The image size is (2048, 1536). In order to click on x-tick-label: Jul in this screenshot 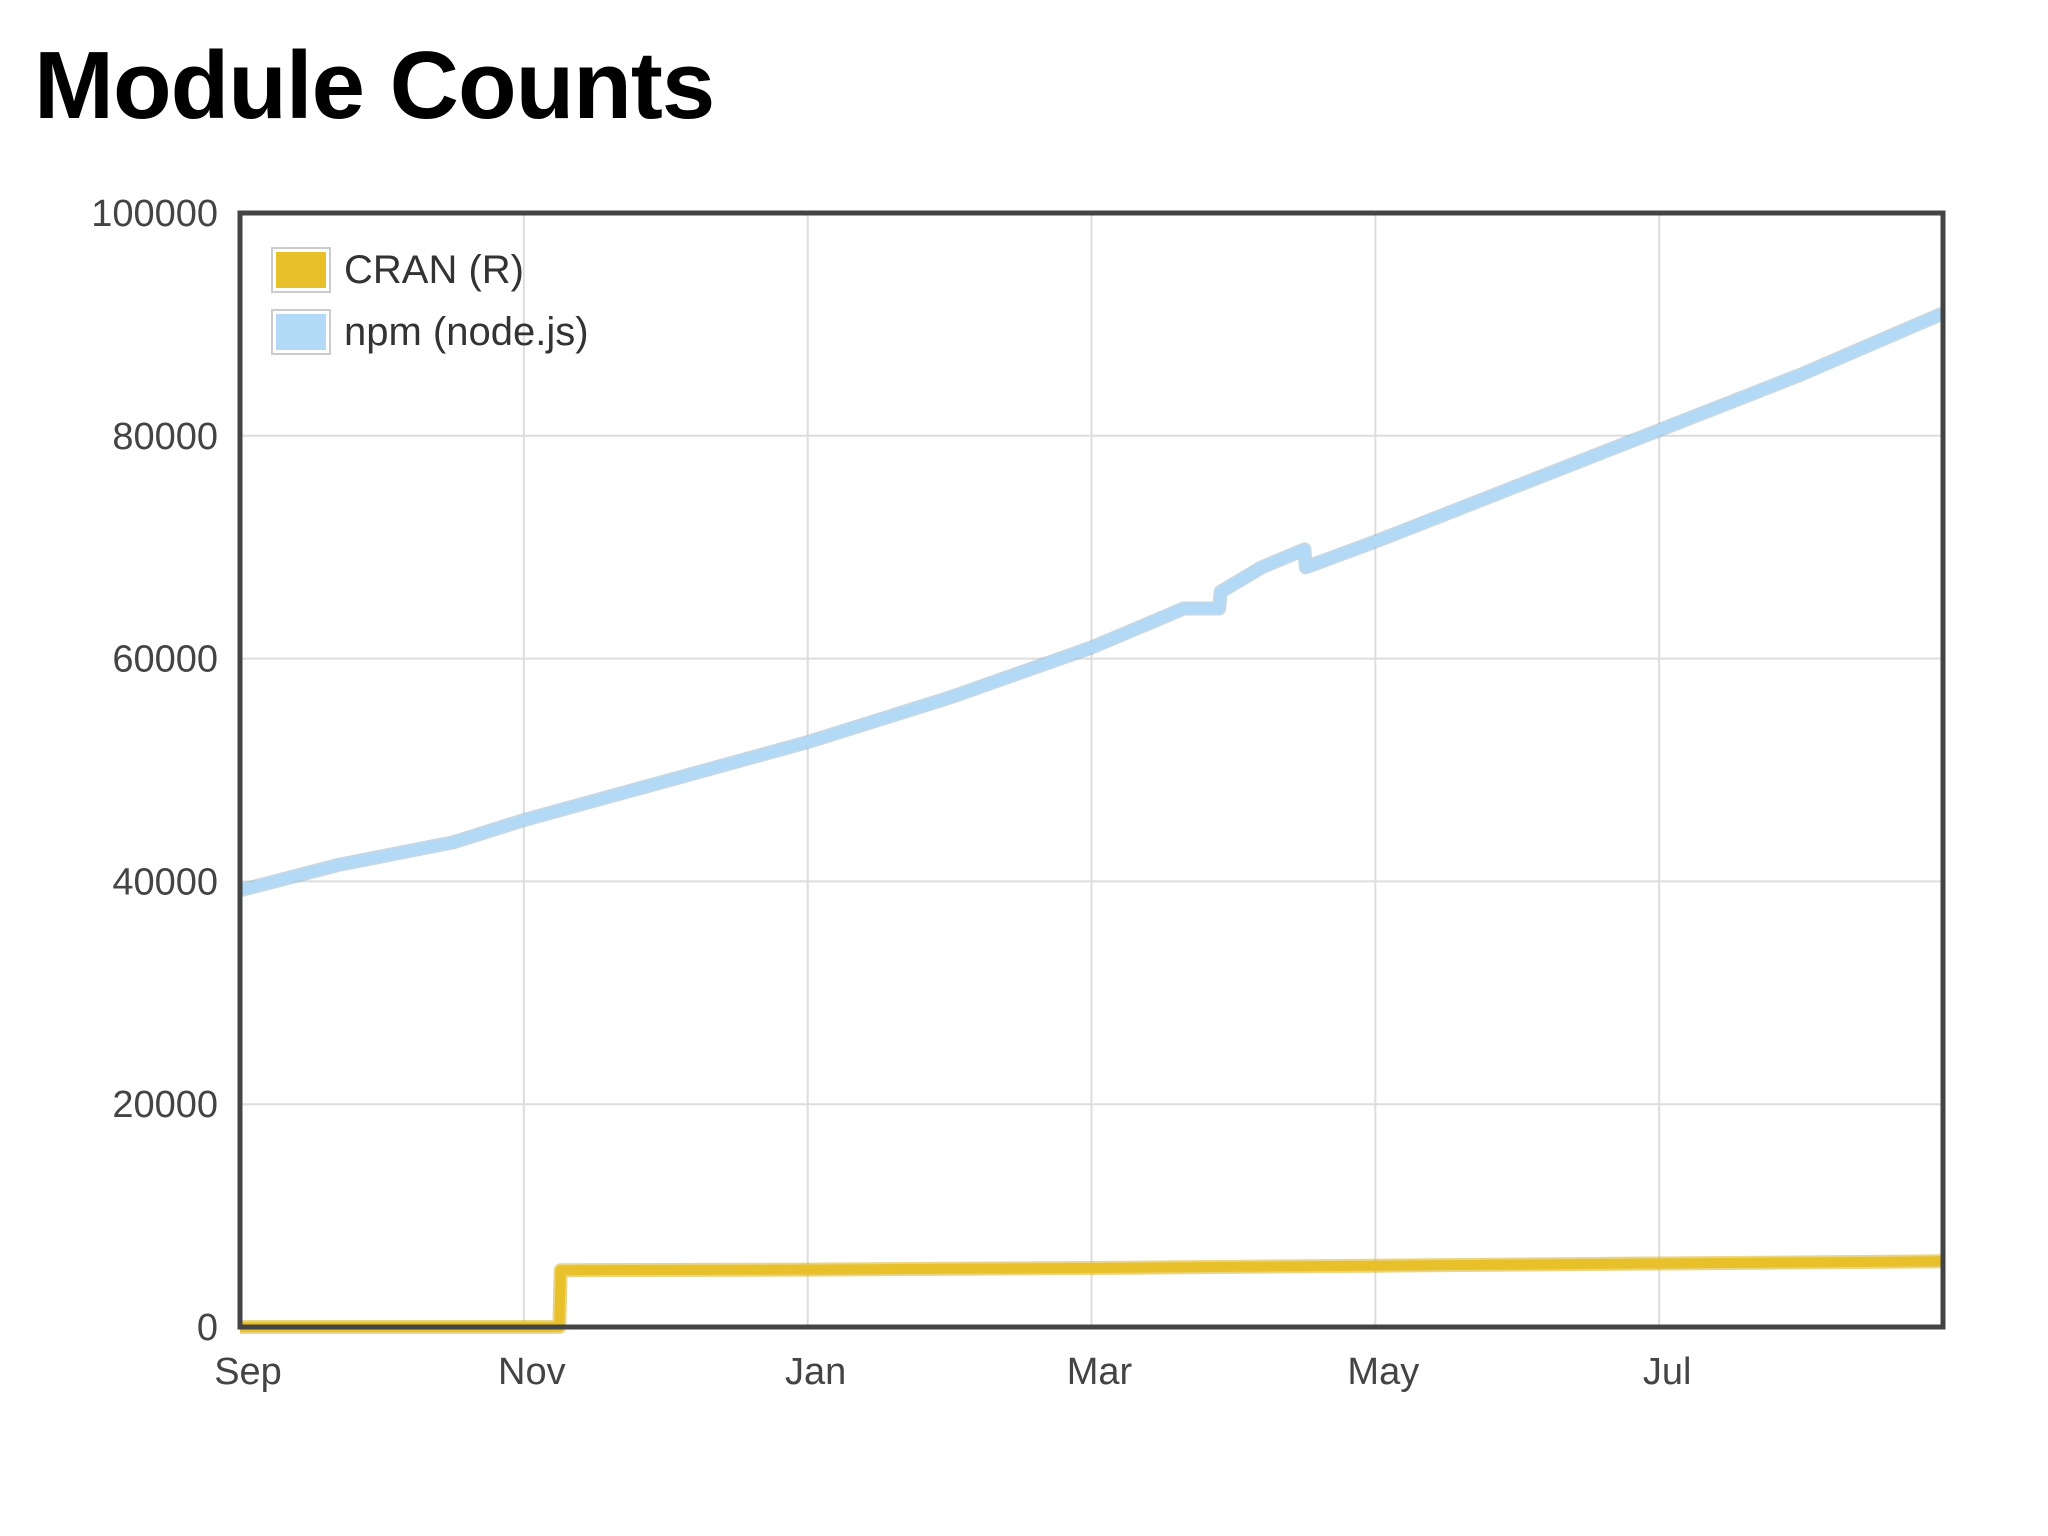, I will do `click(1667, 1372)`.